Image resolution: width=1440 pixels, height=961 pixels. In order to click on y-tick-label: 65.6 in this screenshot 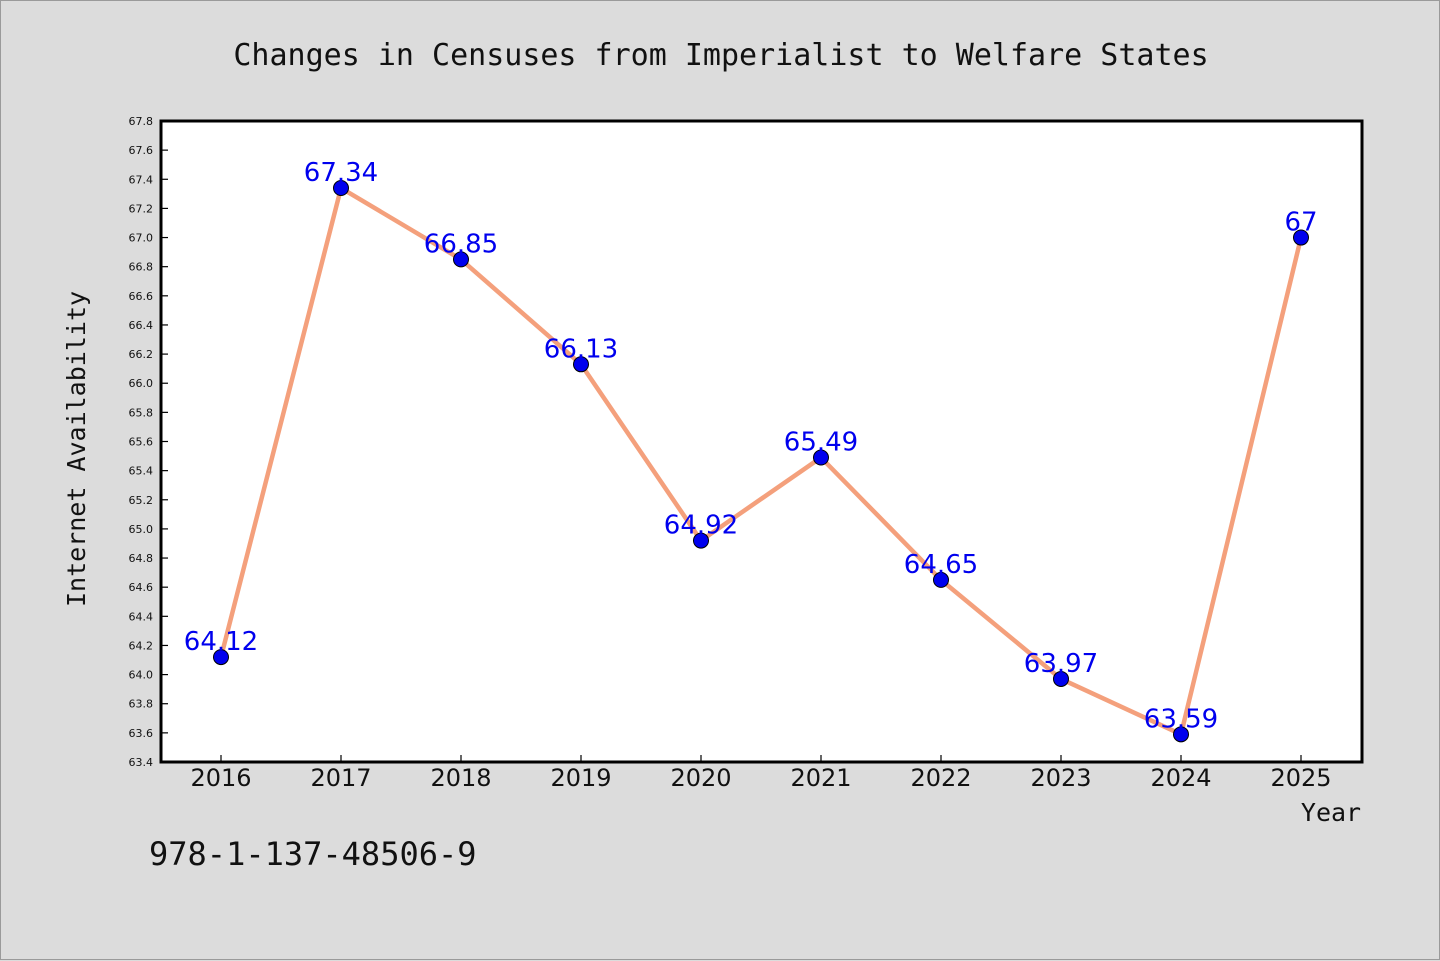, I will do `click(141, 442)`.